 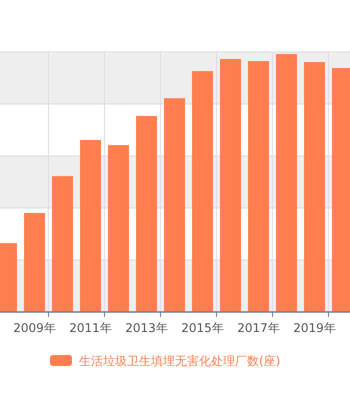 I want to click on x-tick-label: 2017年, so click(x=258, y=328).